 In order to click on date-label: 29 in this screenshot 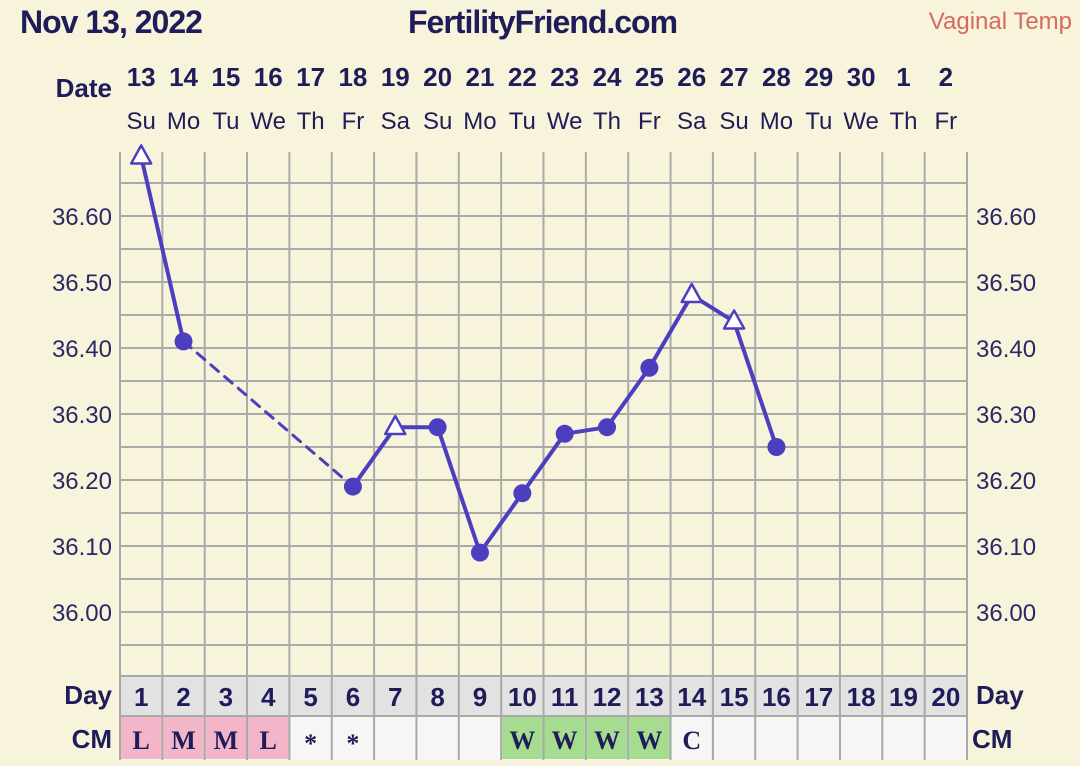, I will do `click(818, 77)`.